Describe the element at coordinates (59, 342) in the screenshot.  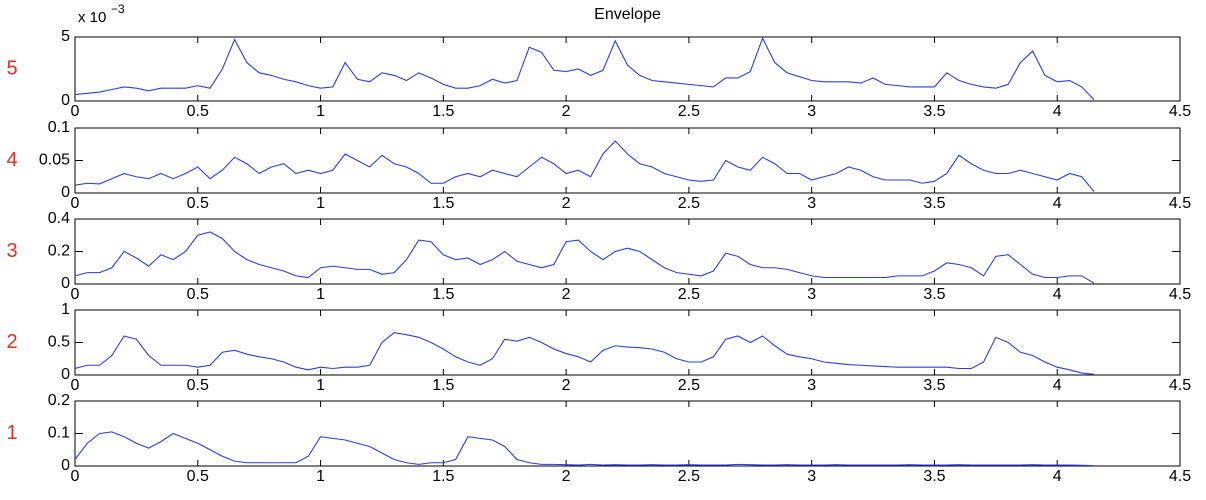
I see `y-tick-label: 0.5` at that location.